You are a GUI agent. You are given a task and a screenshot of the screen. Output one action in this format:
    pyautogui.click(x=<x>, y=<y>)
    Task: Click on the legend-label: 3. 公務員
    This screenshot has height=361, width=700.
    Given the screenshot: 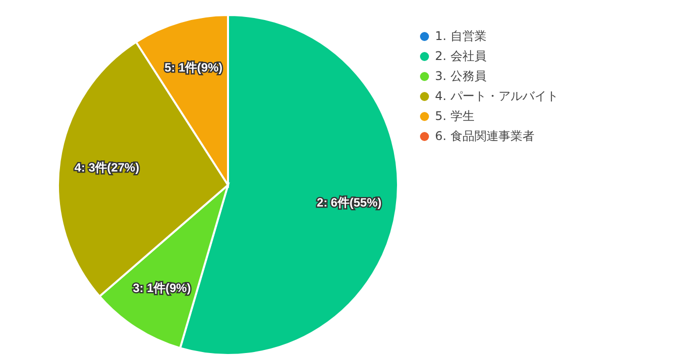 What is the action you would take?
    pyautogui.click(x=460, y=76)
    